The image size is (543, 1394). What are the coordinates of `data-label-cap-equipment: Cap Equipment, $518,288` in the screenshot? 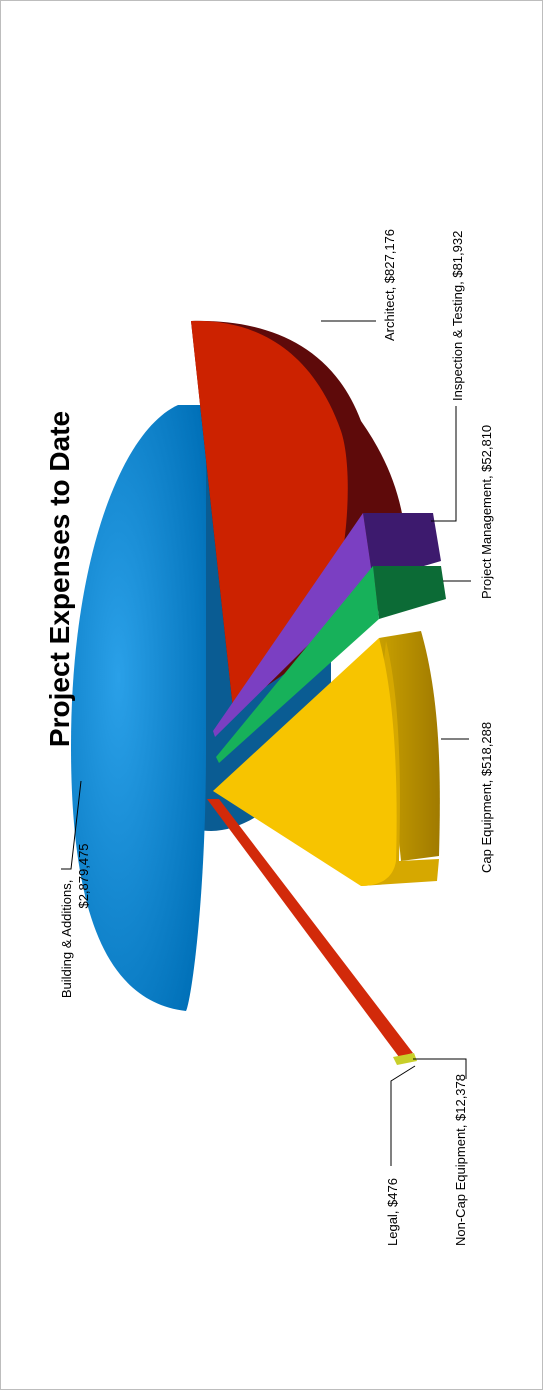 It's located at (486, 797).